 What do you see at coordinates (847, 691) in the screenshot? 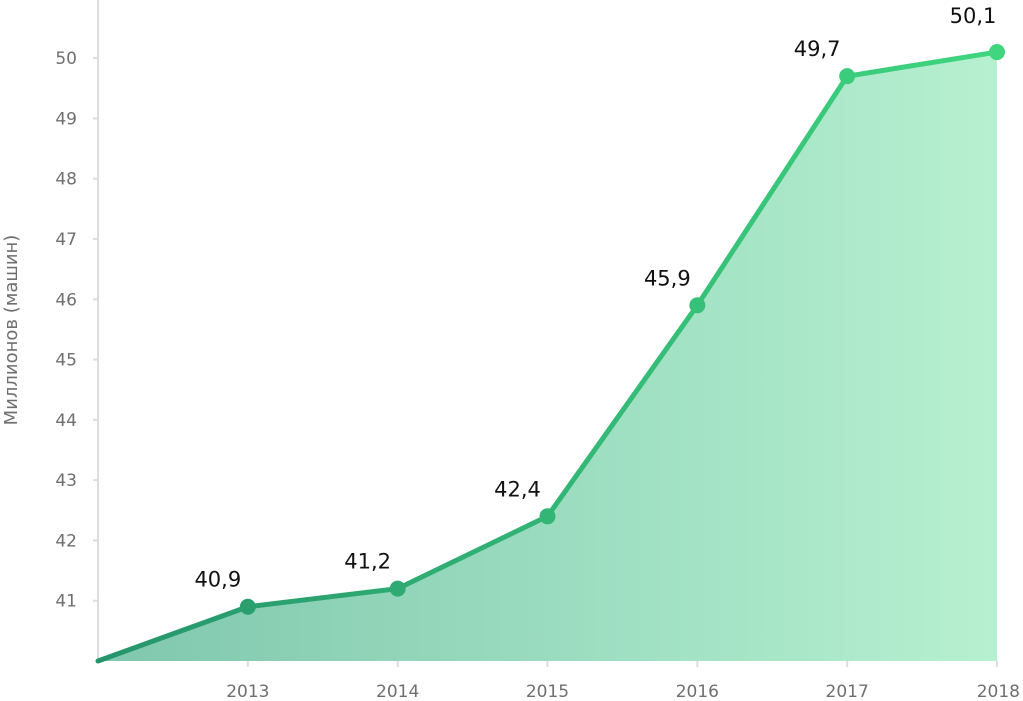
I see `x-tick-label: 2017` at bounding box center [847, 691].